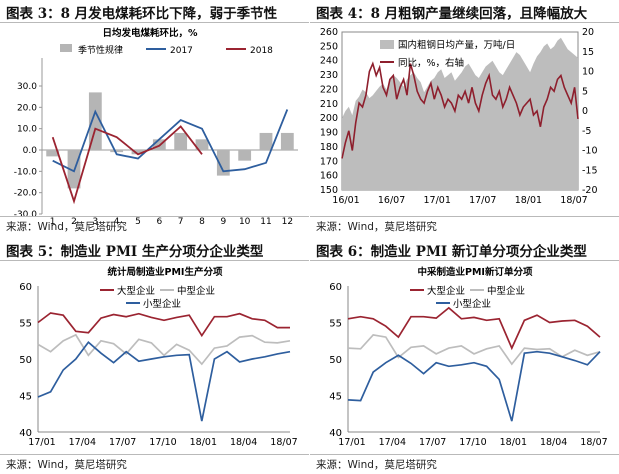 The height and width of the screenshot is (474, 619). What do you see at coordinates (588, 32) in the screenshot?
I see `y-right-tick-label: 20` at bounding box center [588, 32].